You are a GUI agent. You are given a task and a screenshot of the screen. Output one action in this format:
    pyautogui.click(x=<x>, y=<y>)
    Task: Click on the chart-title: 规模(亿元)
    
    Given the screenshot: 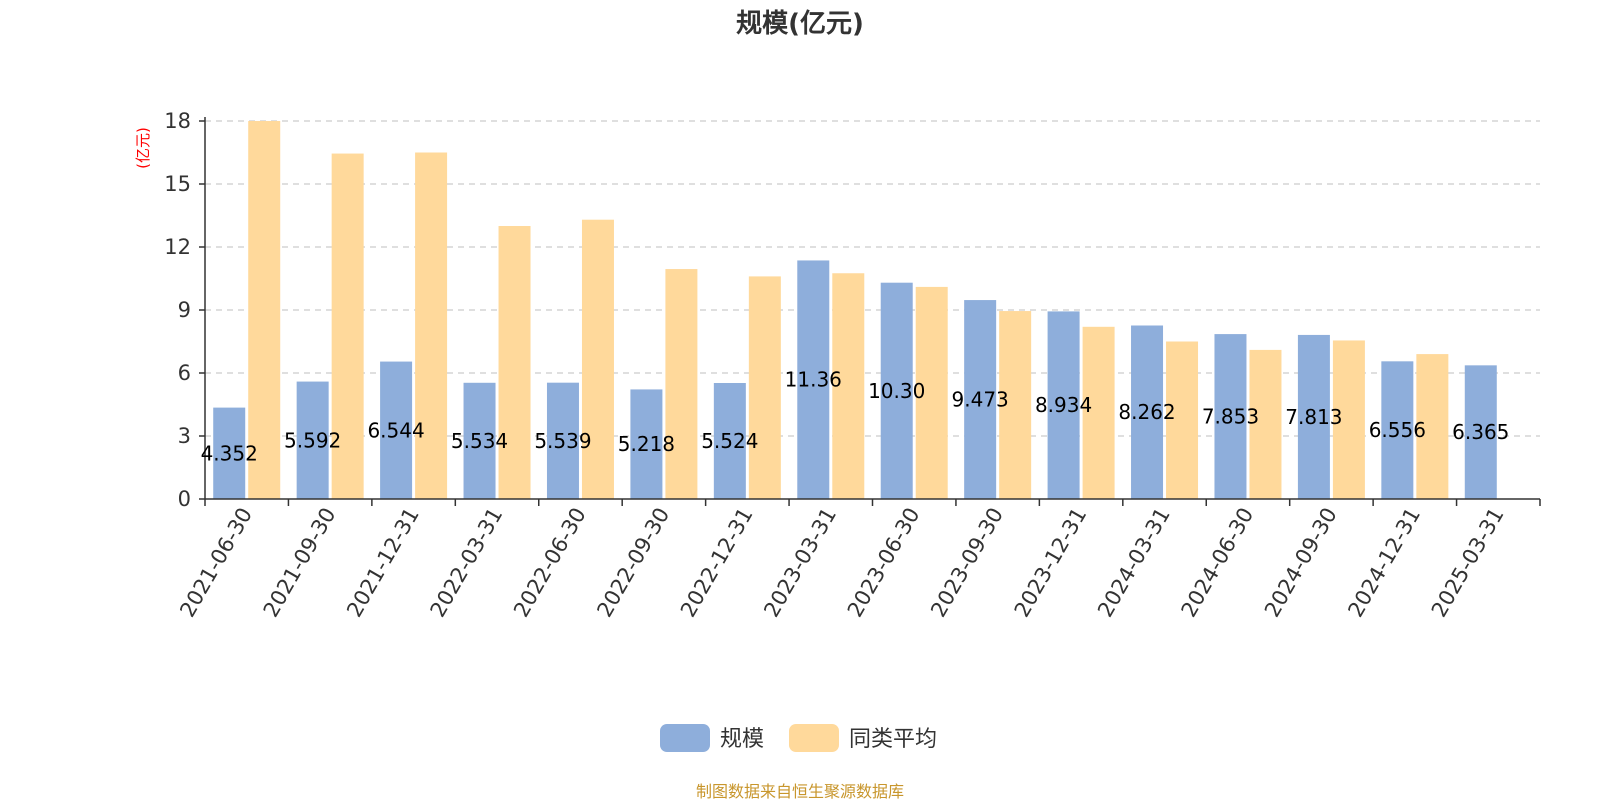 What is the action you would take?
    pyautogui.click(x=800, y=24)
    